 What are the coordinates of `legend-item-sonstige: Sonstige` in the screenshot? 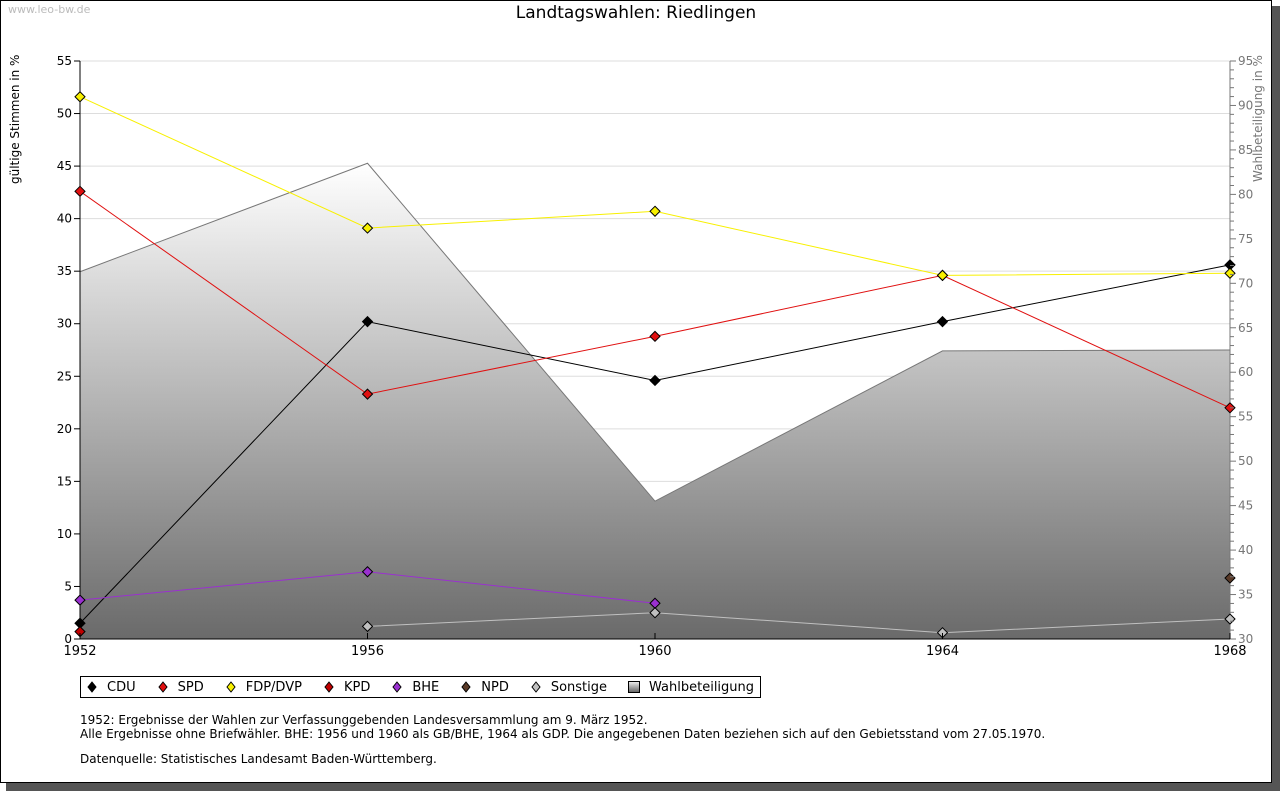 It's located at (568, 687).